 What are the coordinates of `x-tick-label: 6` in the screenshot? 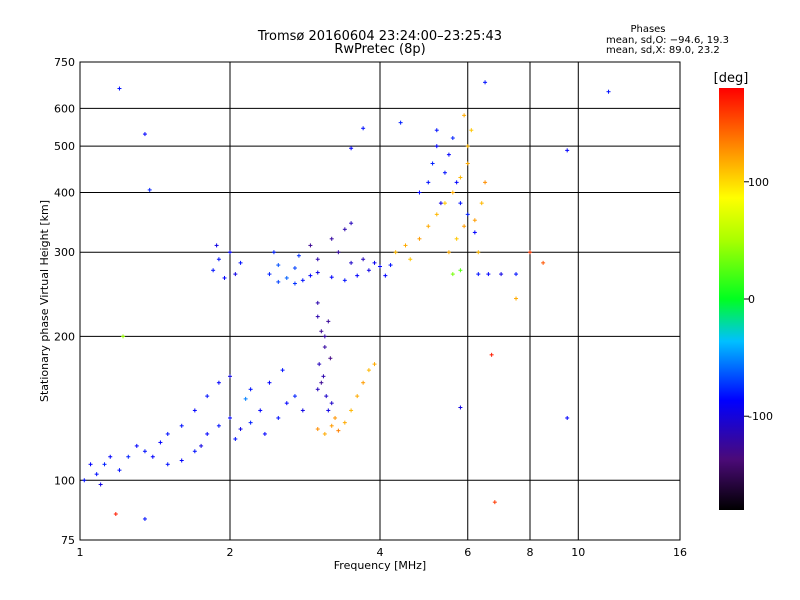 It's located at (467, 552).